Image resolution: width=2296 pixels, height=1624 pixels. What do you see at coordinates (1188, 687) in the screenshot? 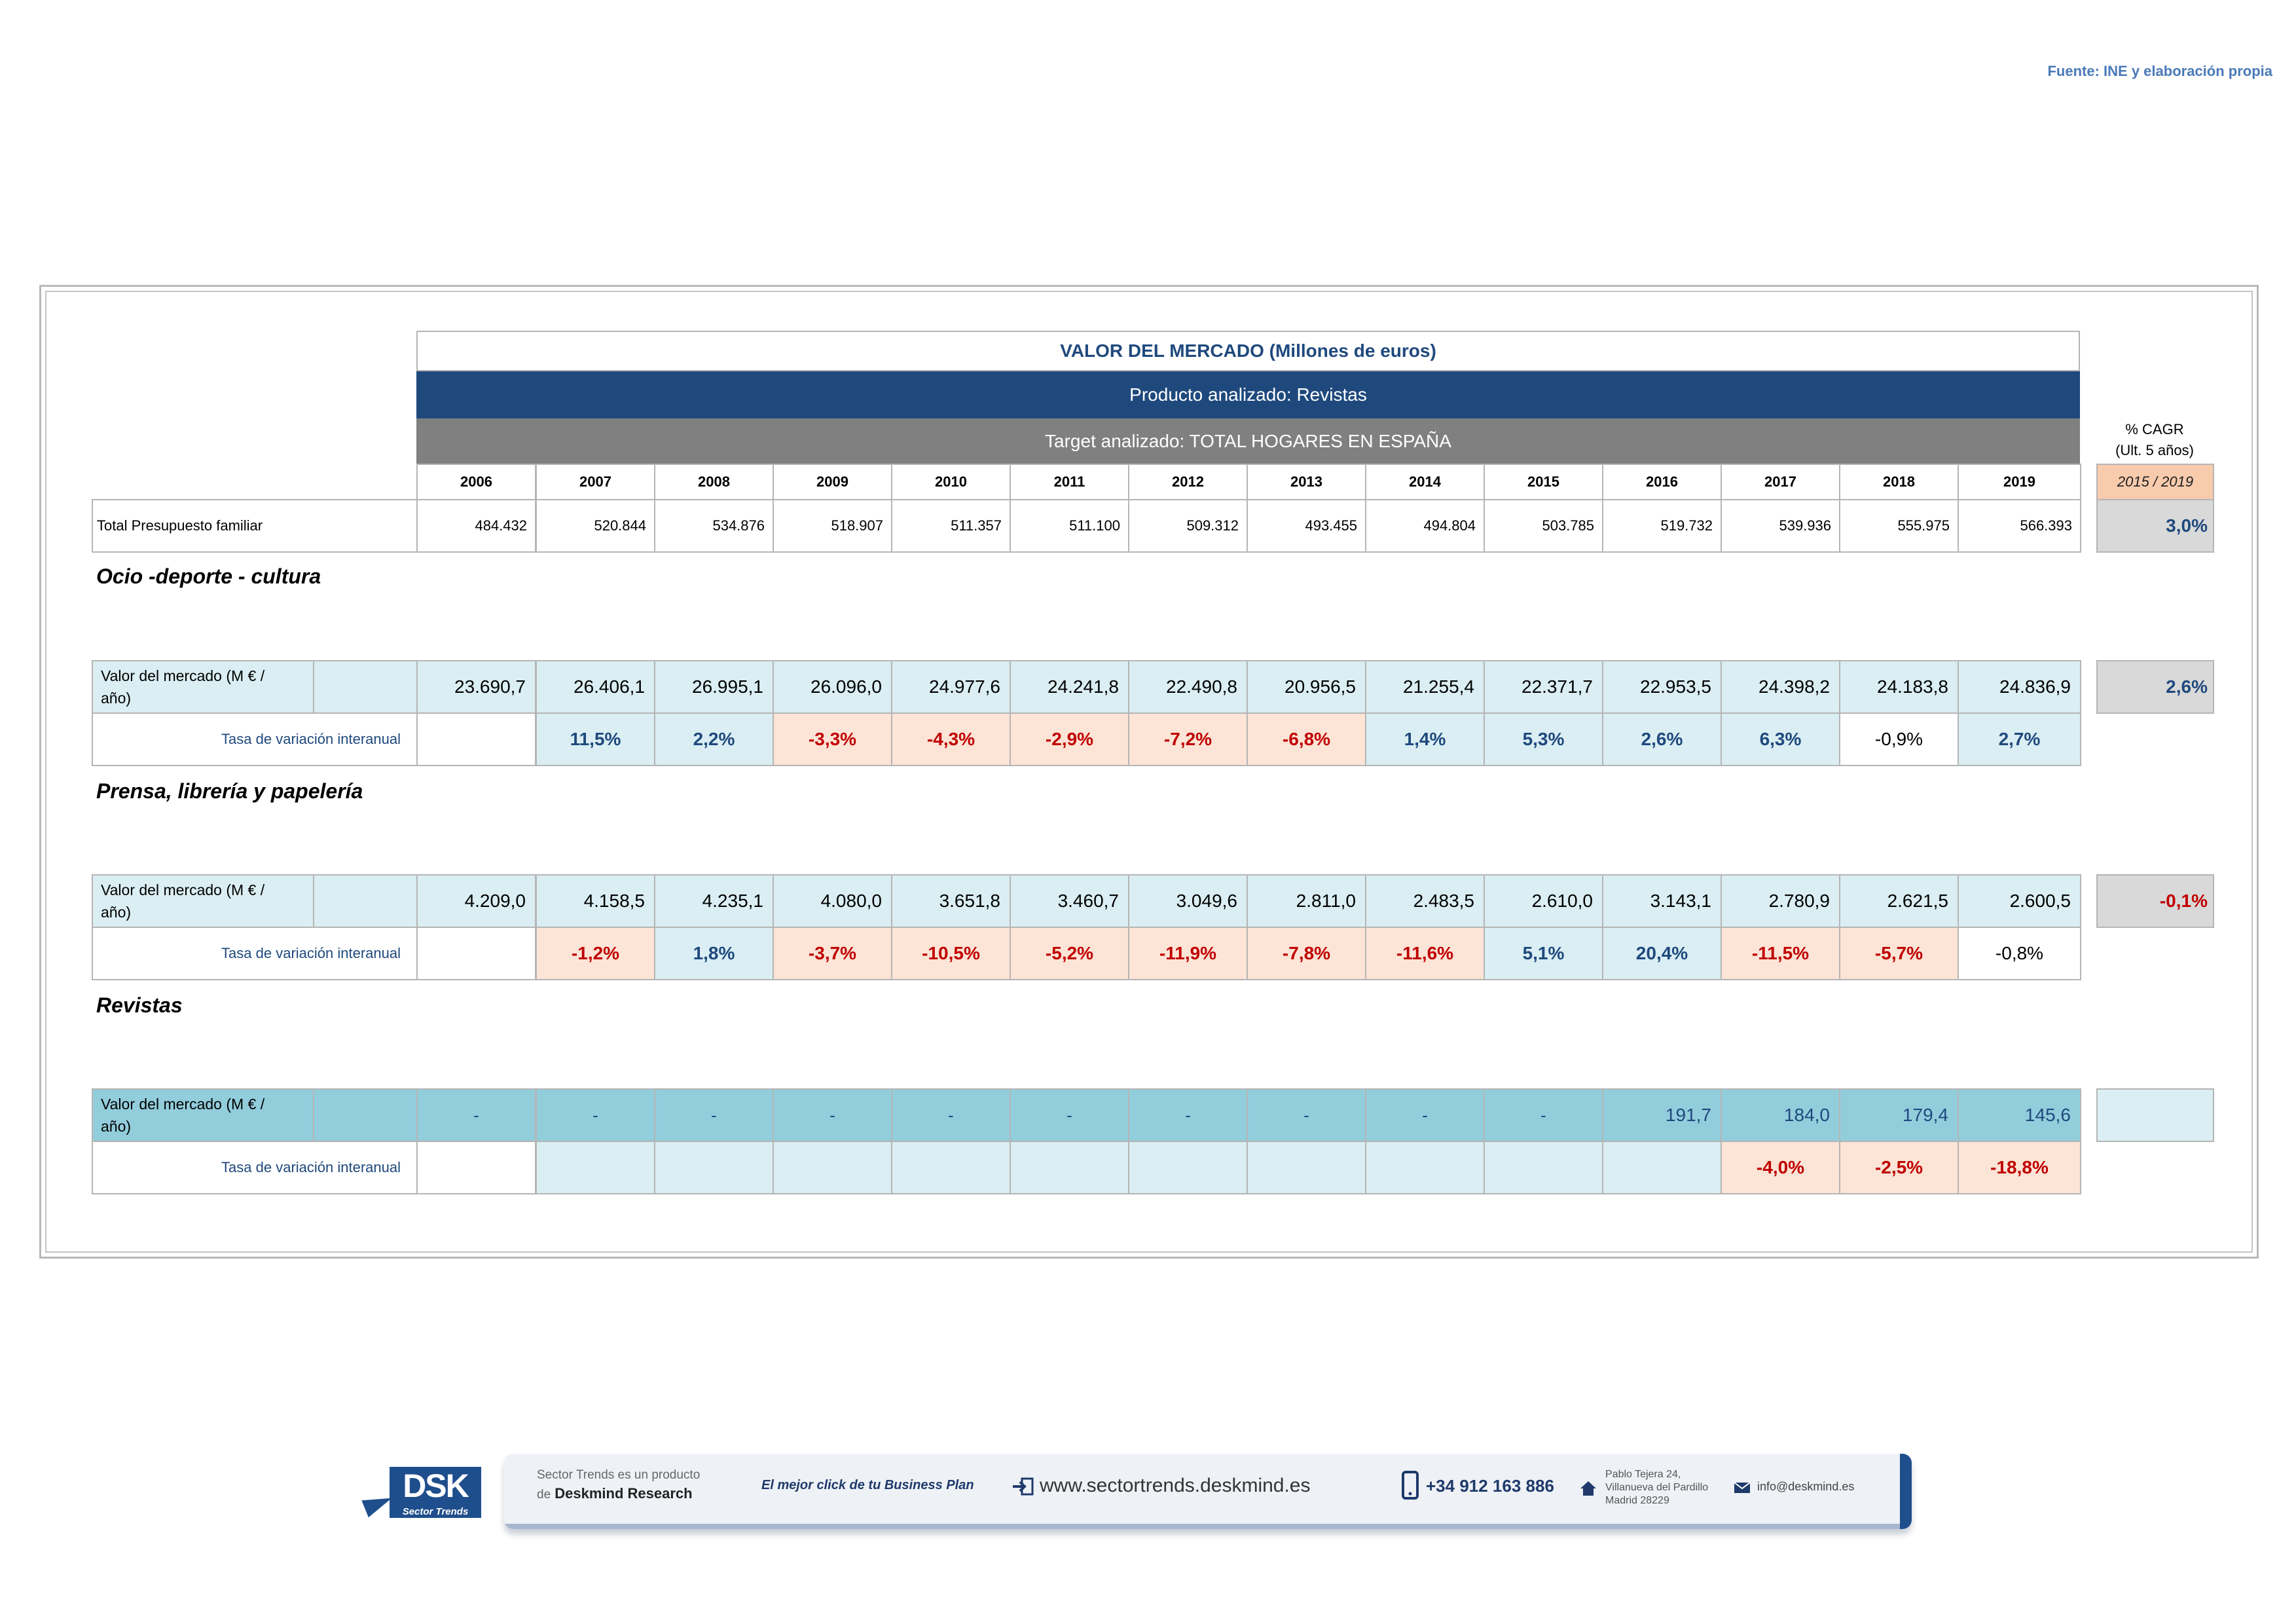
I see `market-value-2012: 22.490,8` at bounding box center [1188, 687].